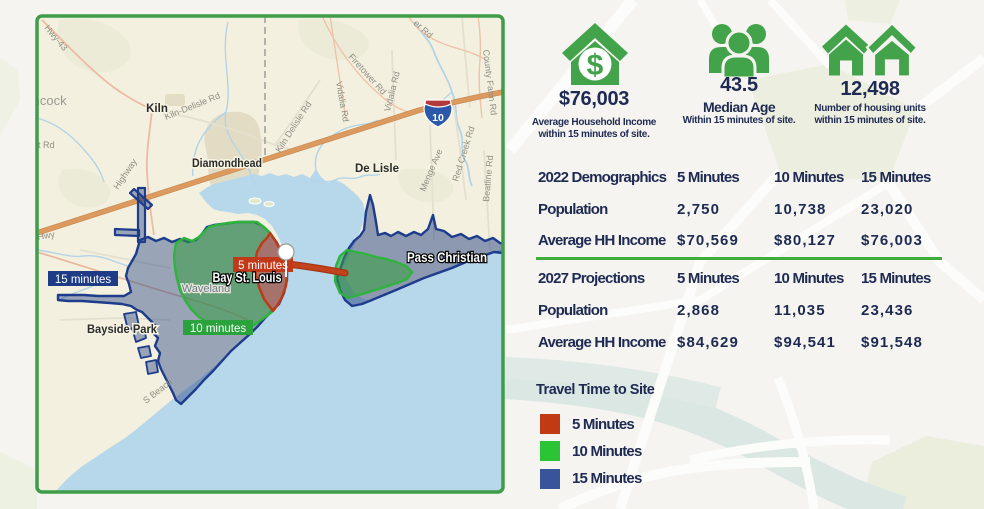  Describe the element at coordinates (83, 280) in the screenshot. I see `svg-text: 15 minutes` at that location.